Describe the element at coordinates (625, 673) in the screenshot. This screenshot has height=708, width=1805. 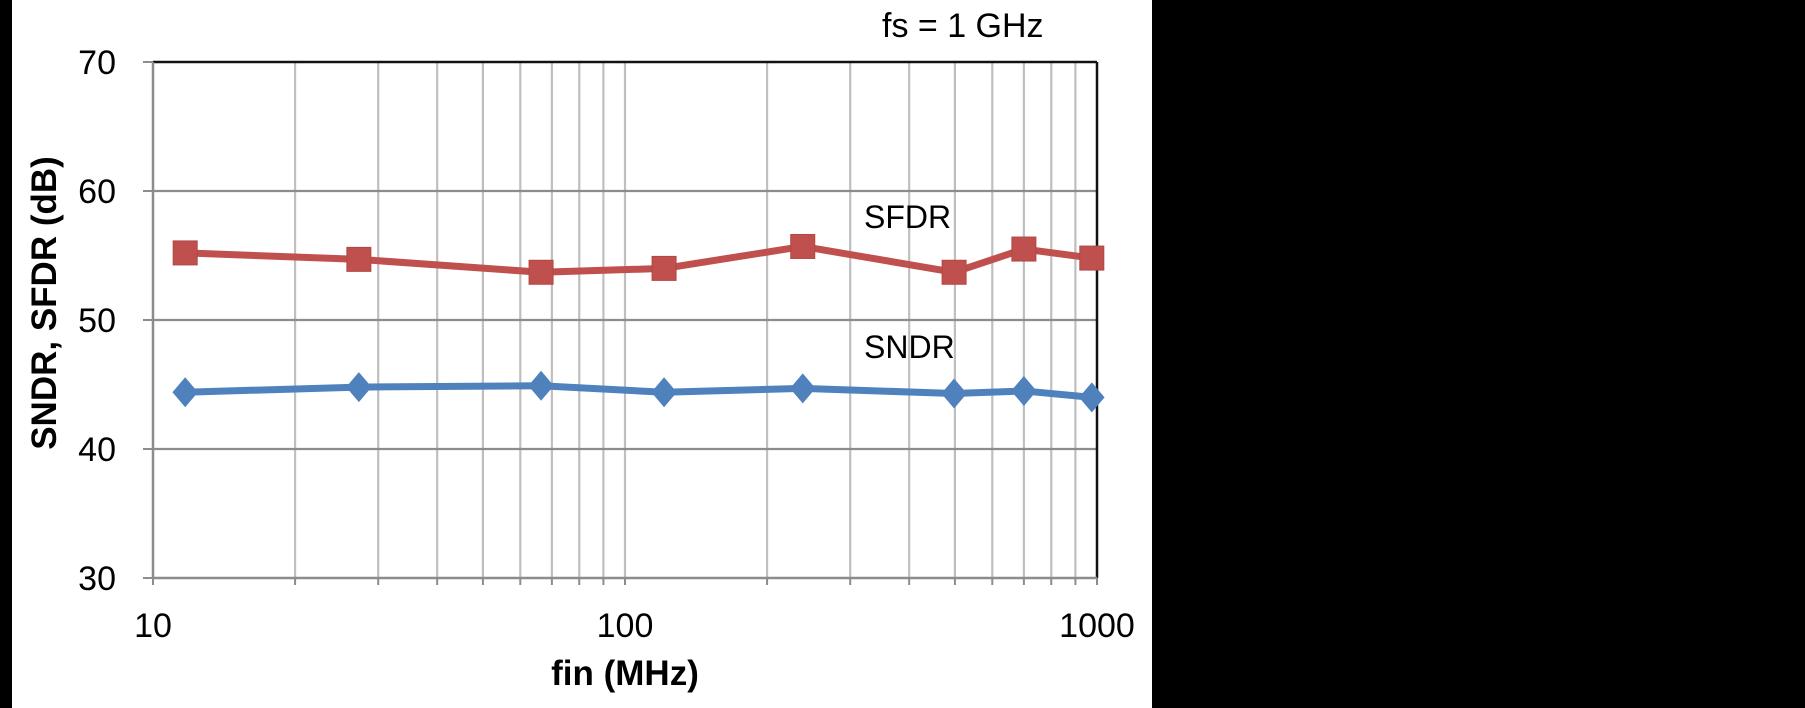
I see `x-axis-title: fin (MHz)` at that location.